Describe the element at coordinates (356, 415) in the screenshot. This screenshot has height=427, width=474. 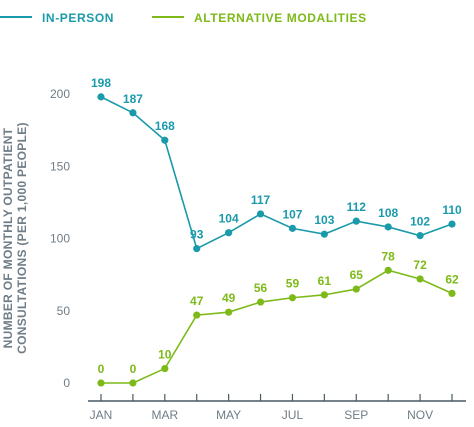
I see `x-tick-label: SEP` at that location.